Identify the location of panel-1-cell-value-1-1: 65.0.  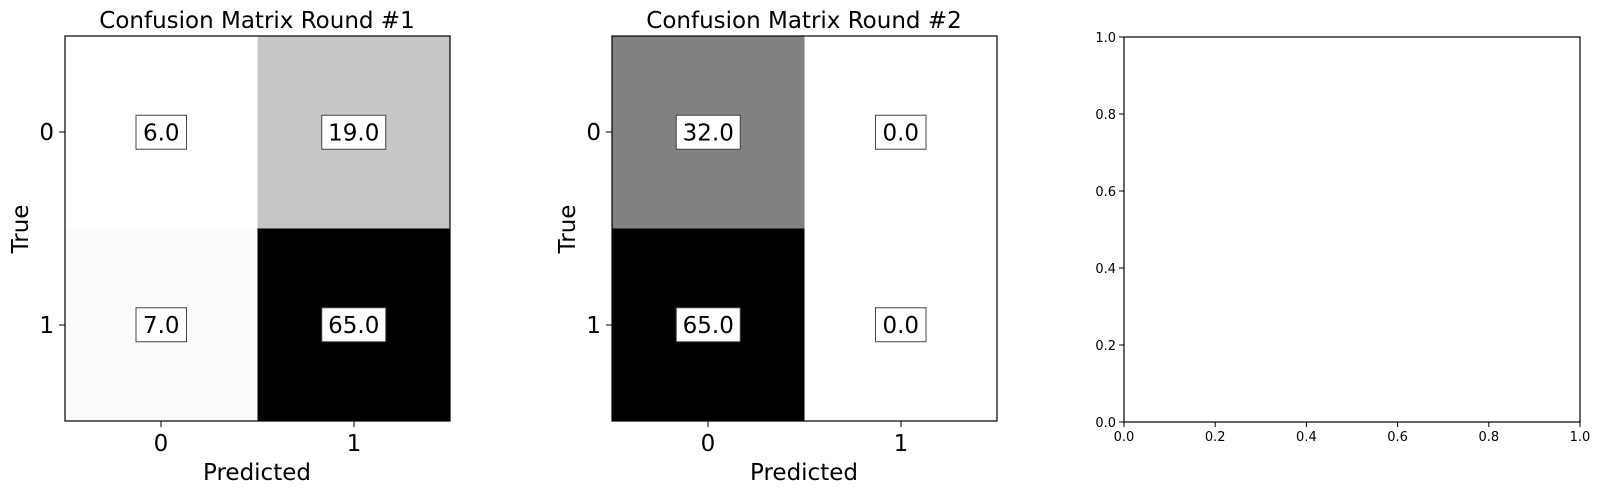
(353, 326).